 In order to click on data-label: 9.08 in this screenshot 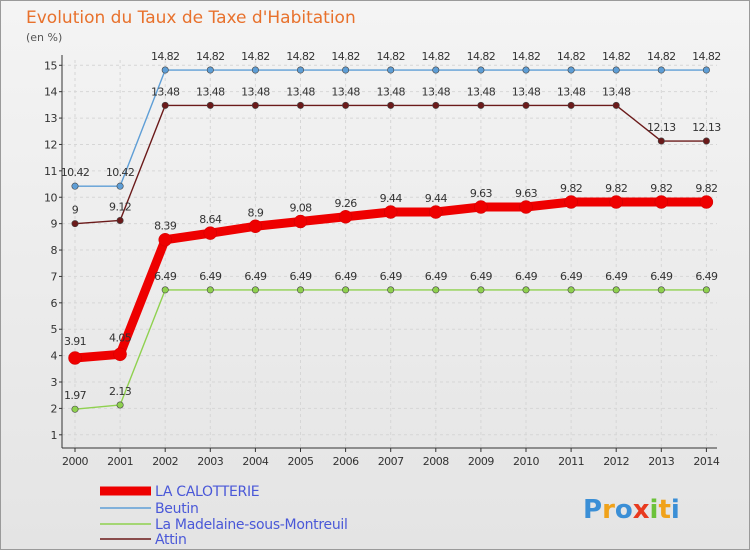, I will do `click(300, 208)`.